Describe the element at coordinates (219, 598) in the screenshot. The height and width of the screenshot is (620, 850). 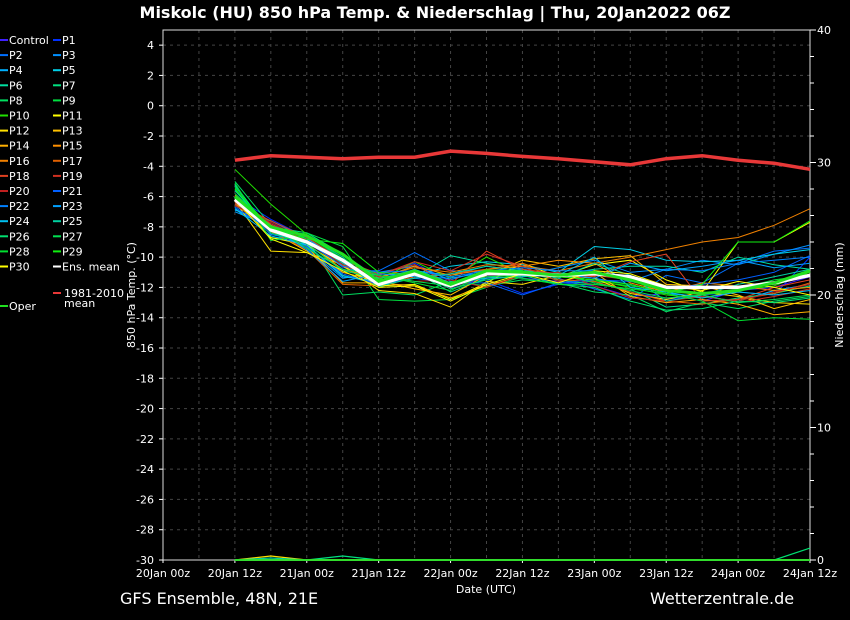
I see `model-info: GFS Ensemble, 48N, 21E` at that location.